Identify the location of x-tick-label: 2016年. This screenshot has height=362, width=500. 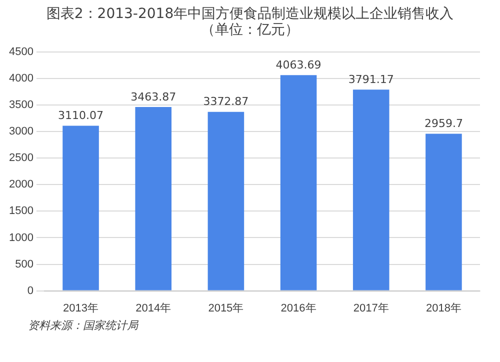
(298, 308).